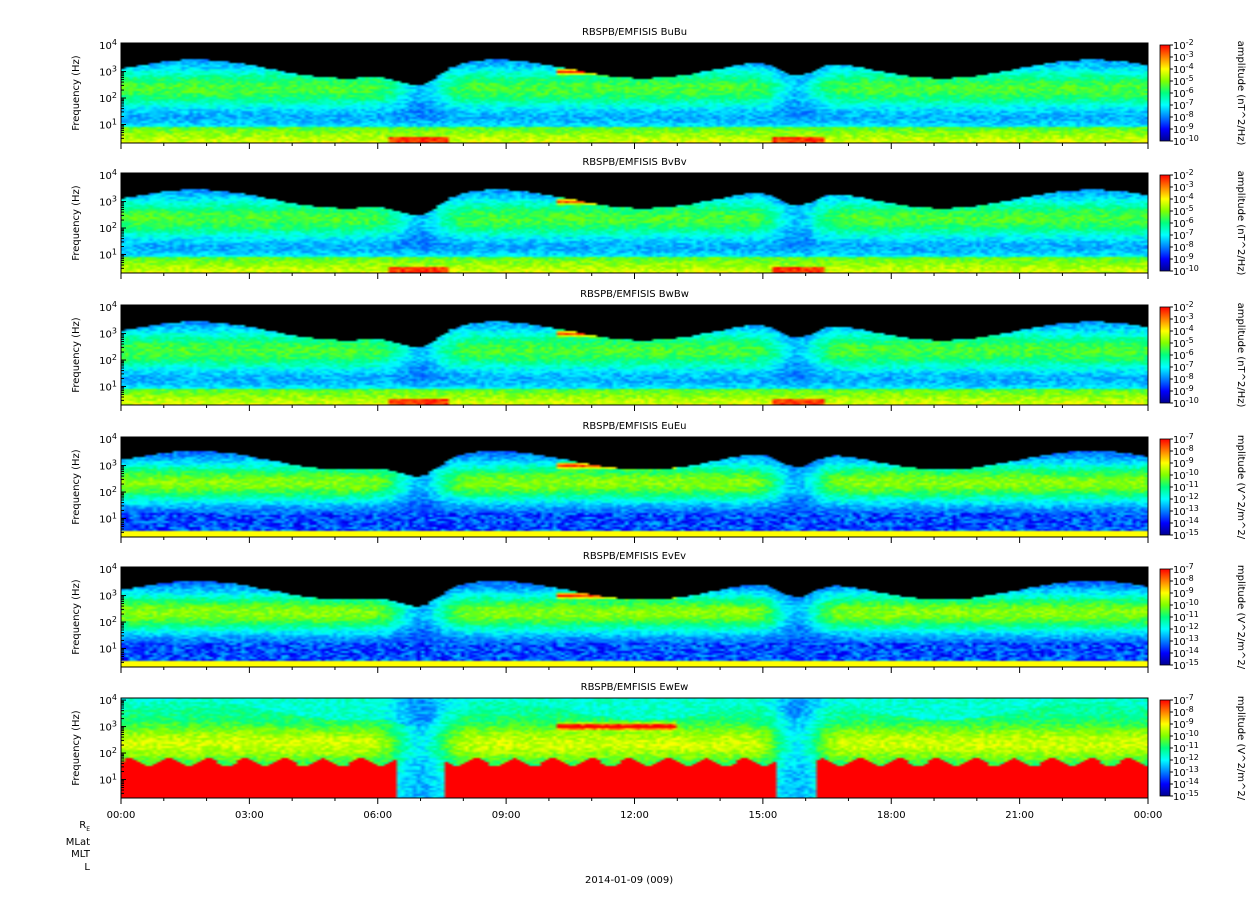 The width and height of the screenshot is (1248, 899). What do you see at coordinates (1019, 815) in the screenshot?
I see `x-tick-label: 21:00` at bounding box center [1019, 815].